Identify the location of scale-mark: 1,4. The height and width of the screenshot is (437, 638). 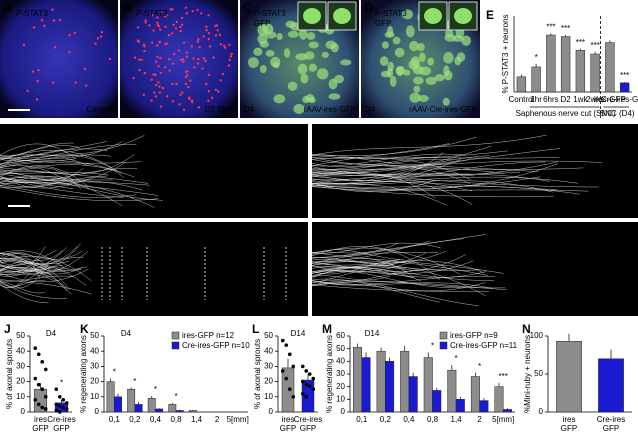
(264, 239).